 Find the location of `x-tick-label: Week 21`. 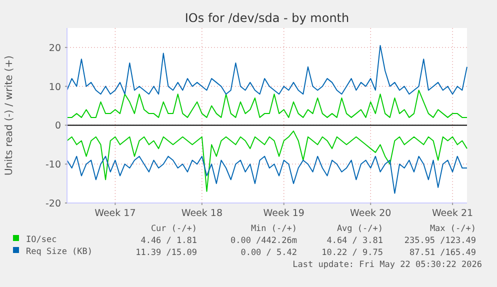

x-tick-label: Week 21 is located at coordinates (453, 213).